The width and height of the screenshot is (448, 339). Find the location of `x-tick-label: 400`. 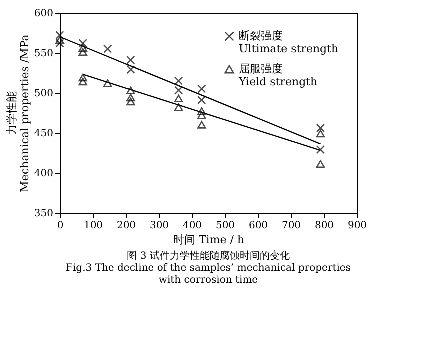

x-tick-label: 400 is located at coordinates (192, 226).